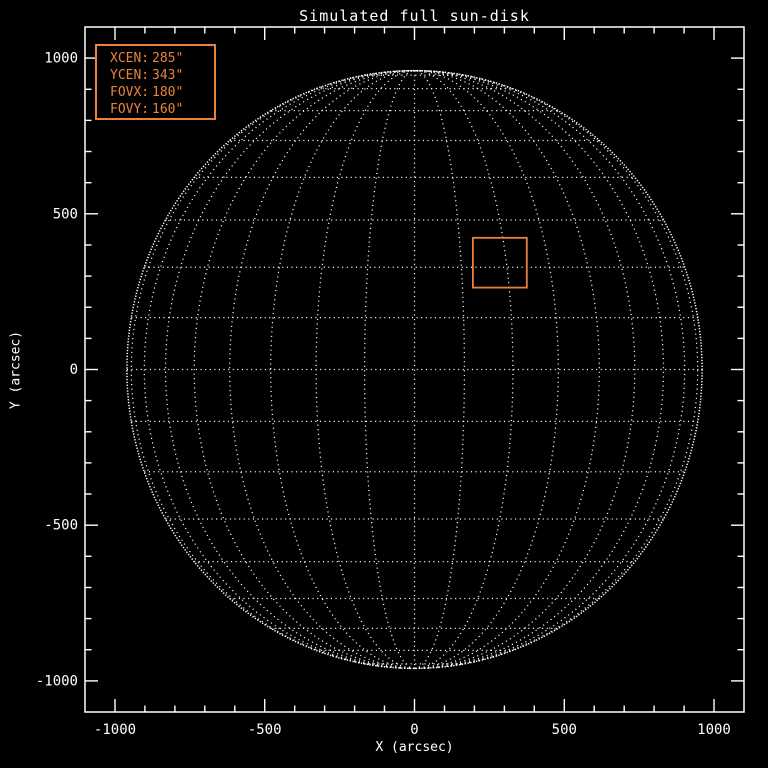 The width and height of the screenshot is (768, 768). Describe the element at coordinates (57, 681) in the screenshot. I see `y-tick-label: -1000` at that location.